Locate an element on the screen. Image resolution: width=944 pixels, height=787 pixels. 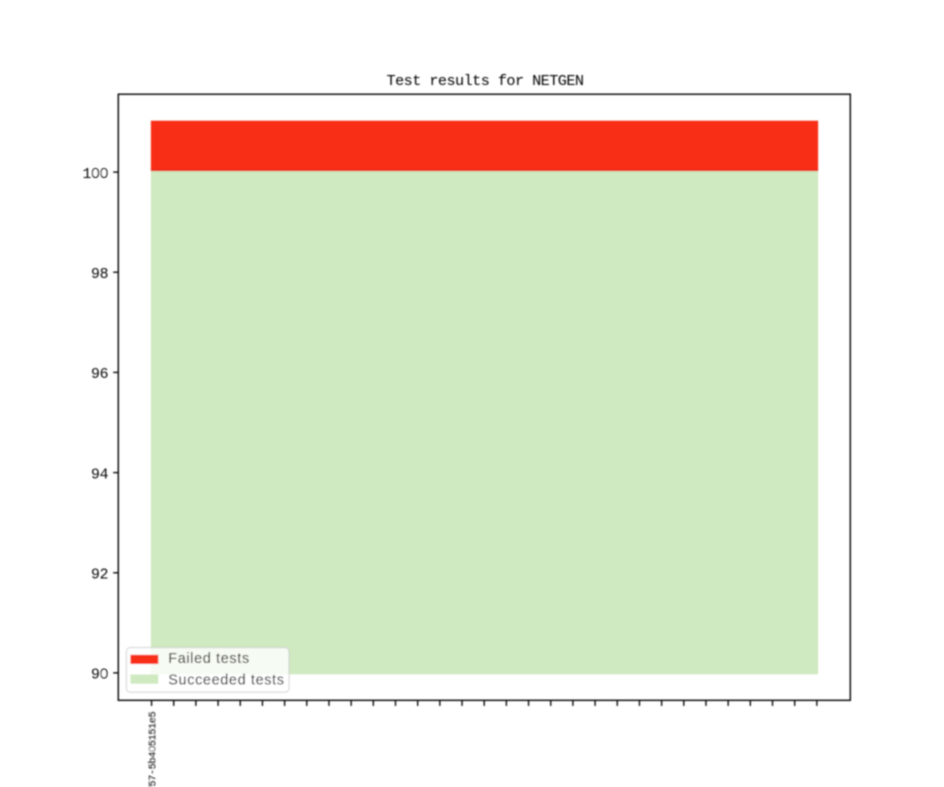
svg-text: Failed tests is located at coordinates (209, 659).